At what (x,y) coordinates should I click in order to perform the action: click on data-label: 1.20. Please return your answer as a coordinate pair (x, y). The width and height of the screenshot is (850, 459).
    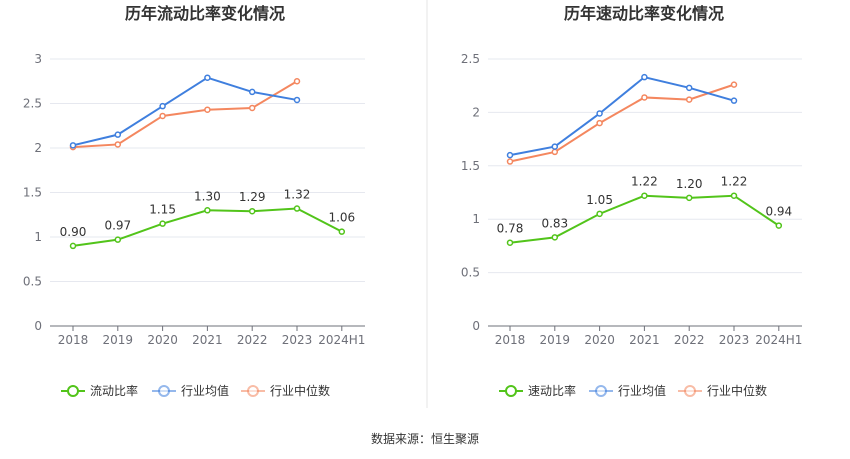
    Looking at the image, I should click on (689, 184).